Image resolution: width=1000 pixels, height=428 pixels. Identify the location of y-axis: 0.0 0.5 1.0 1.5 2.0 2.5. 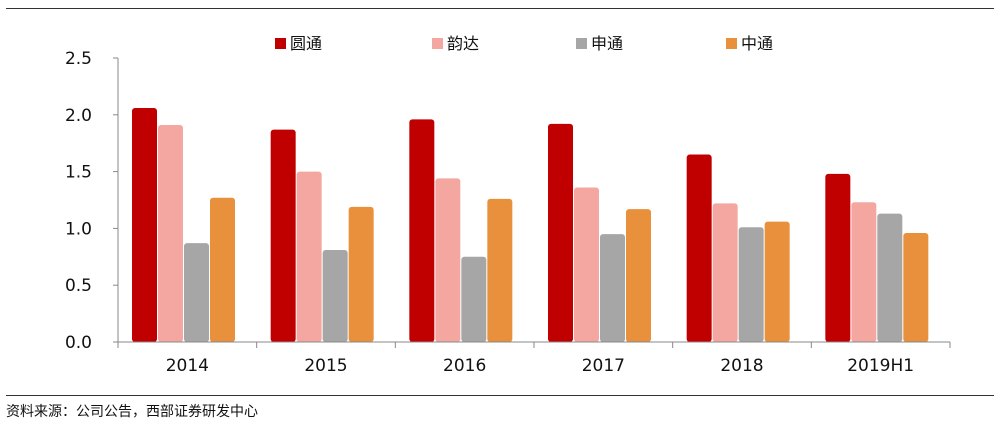
(92, 201).